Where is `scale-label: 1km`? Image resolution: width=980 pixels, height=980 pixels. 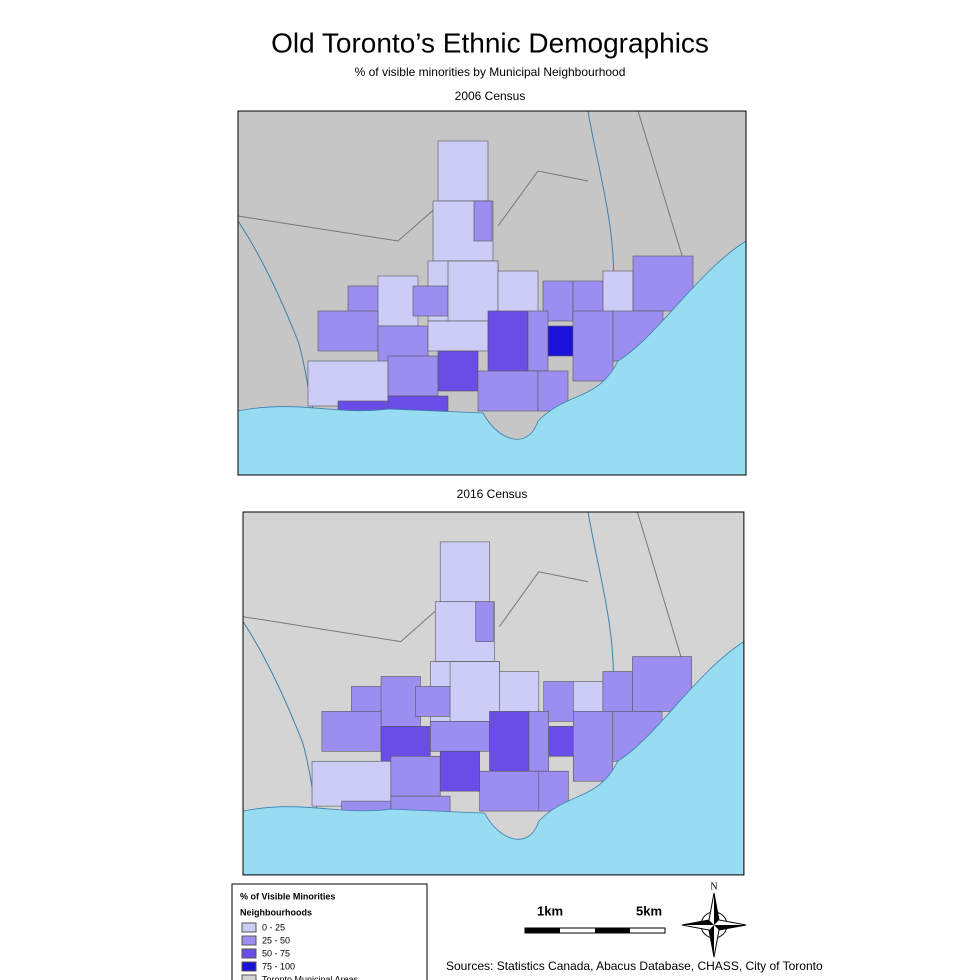
scale-label: 1km is located at coordinates (550, 910).